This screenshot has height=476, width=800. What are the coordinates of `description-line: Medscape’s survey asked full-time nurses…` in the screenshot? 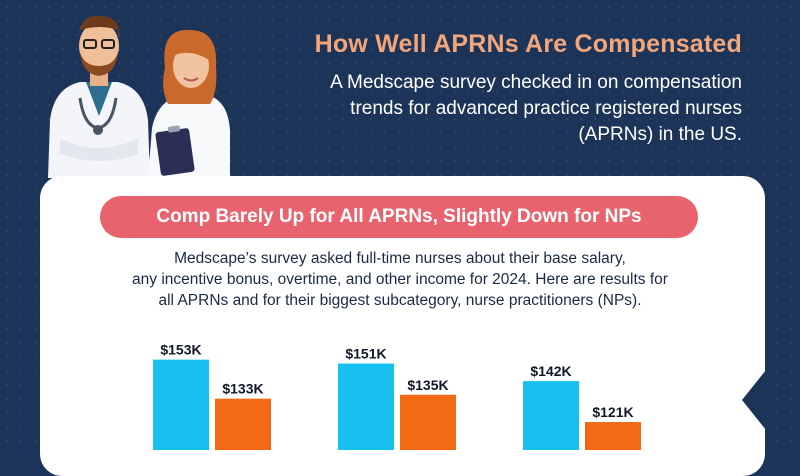 It's located at (400, 258).